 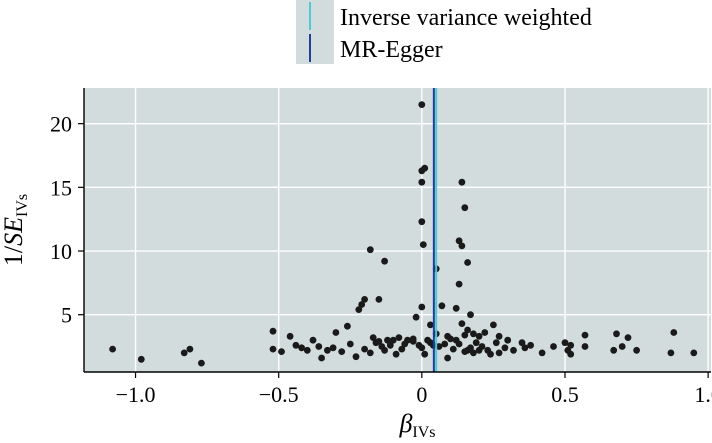 I want to click on x-axis-label: βIVs, so click(x=416, y=425).